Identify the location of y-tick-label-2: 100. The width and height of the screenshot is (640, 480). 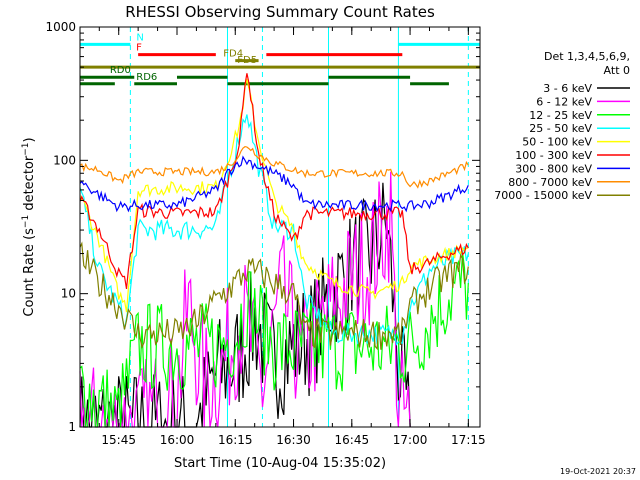
(64, 160).